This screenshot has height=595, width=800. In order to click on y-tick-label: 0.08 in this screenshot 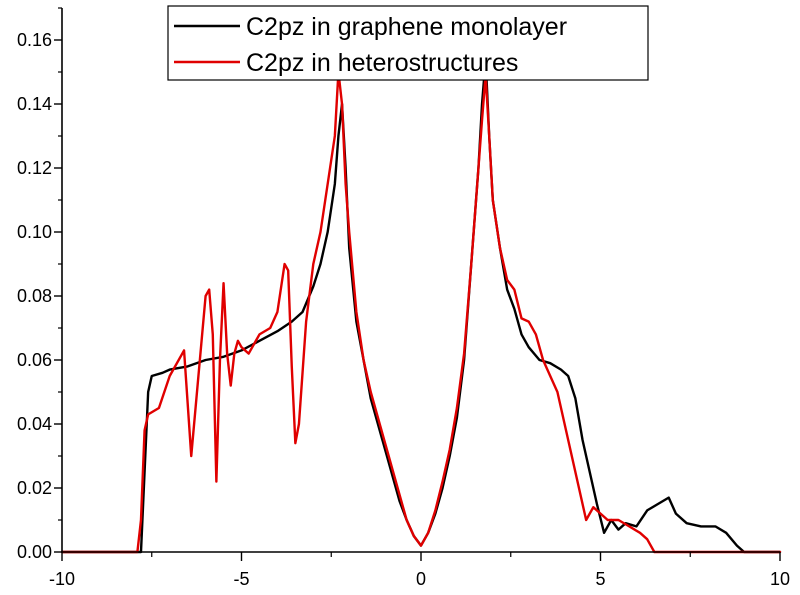, I will do `click(34, 296)`.